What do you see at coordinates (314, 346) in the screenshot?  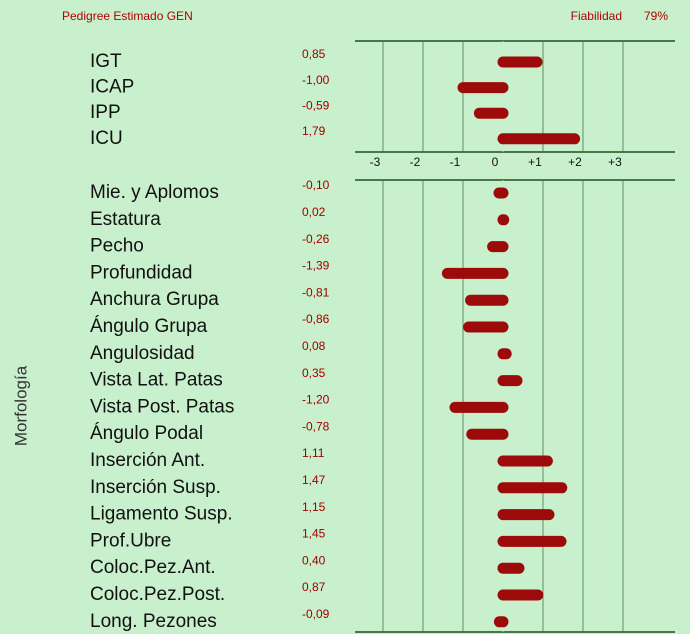 I see `value-label: 0,08` at bounding box center [314, 346].